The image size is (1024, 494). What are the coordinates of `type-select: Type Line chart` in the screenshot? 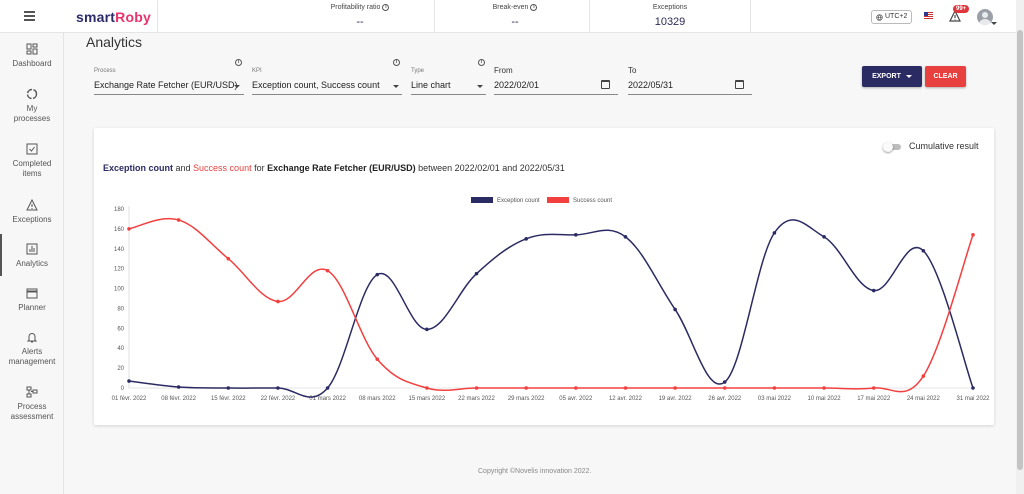 It's located at (448, 81).